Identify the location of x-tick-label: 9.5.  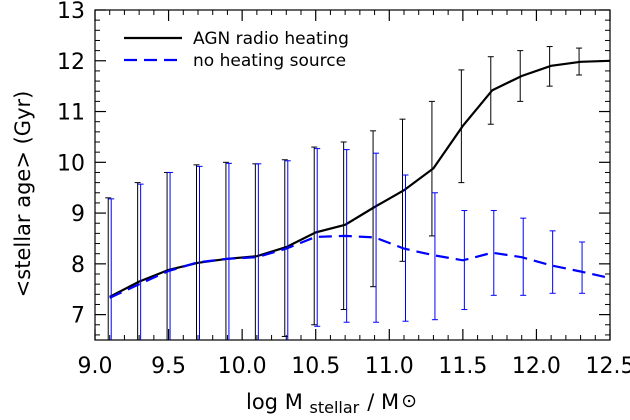
(168, 366).